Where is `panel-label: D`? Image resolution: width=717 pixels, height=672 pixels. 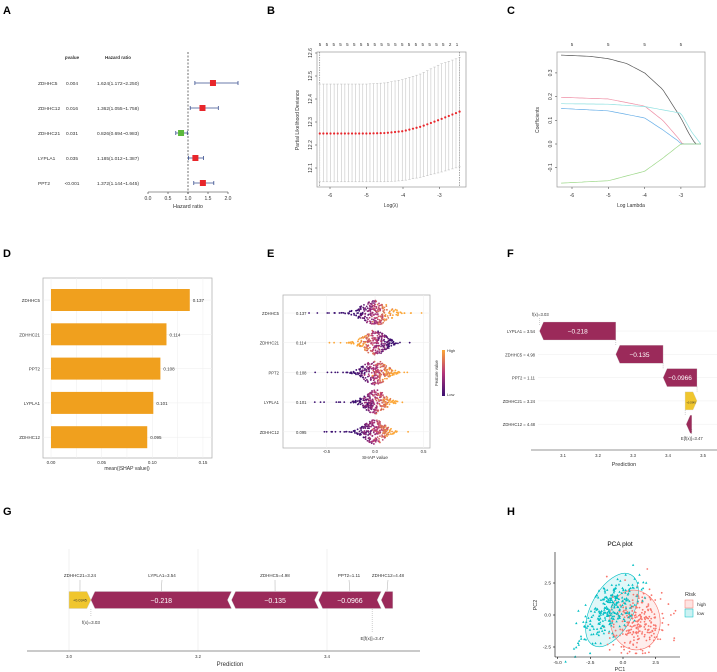 panel-label: D is located at coordinates (7, 254).